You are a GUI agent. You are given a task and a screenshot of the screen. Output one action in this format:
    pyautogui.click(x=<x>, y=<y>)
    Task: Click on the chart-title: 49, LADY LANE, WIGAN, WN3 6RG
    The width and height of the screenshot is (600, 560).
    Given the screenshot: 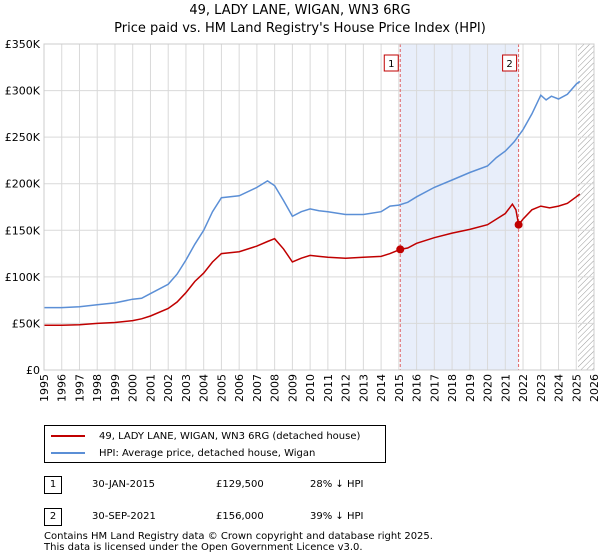 What is the action you would take?
    pyautogui.click(x=300, y=10)
    